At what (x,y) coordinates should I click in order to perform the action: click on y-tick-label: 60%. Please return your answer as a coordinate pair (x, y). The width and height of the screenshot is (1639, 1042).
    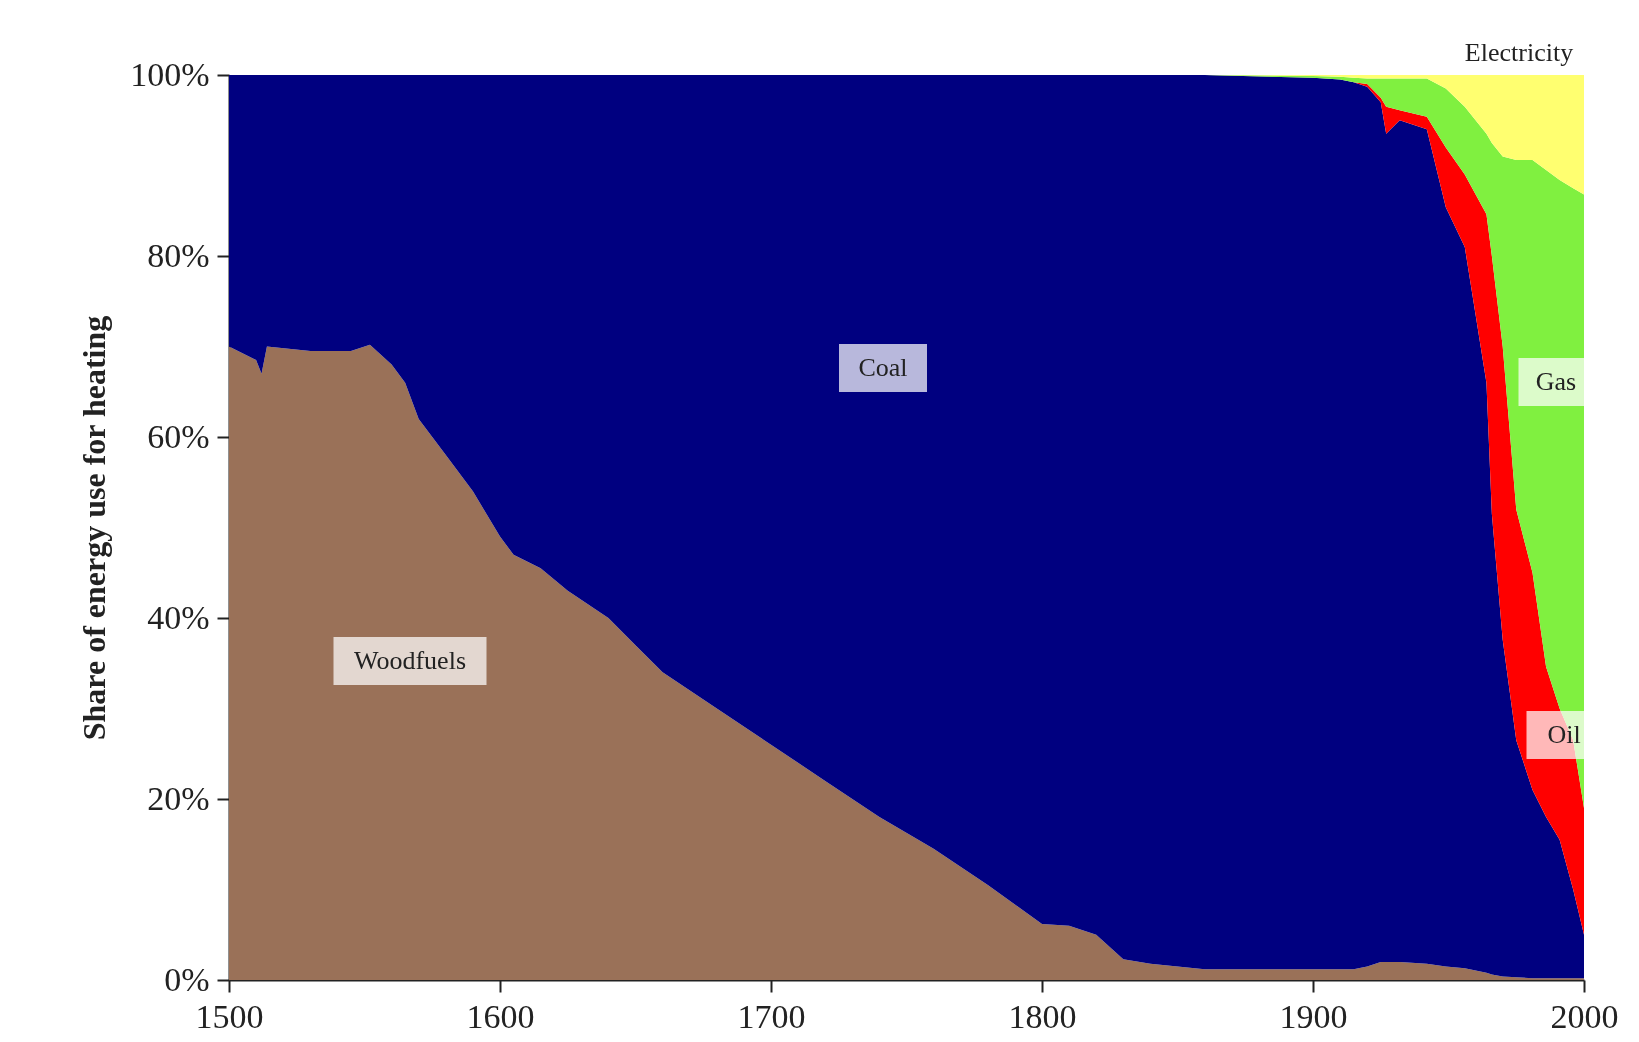
    Looking at the image, I should click on (178, 436).